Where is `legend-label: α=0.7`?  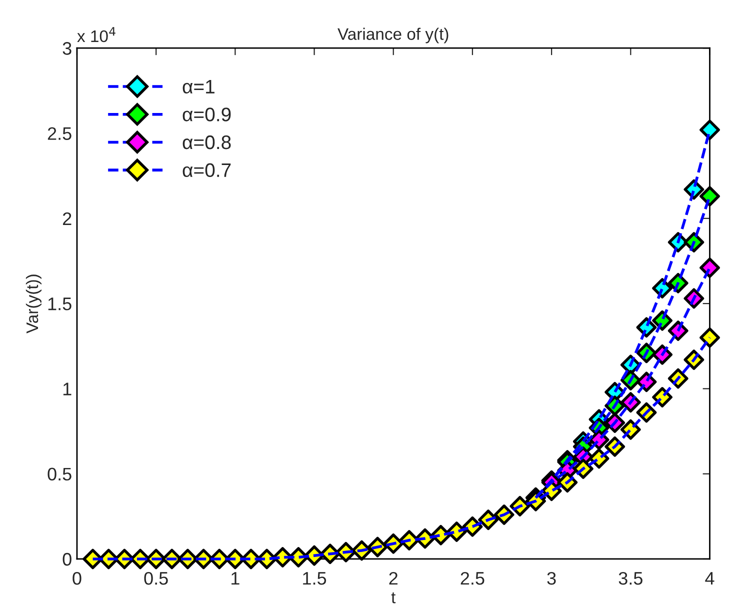 legend-label: α=0.7 is located at coordinates (206, 170).